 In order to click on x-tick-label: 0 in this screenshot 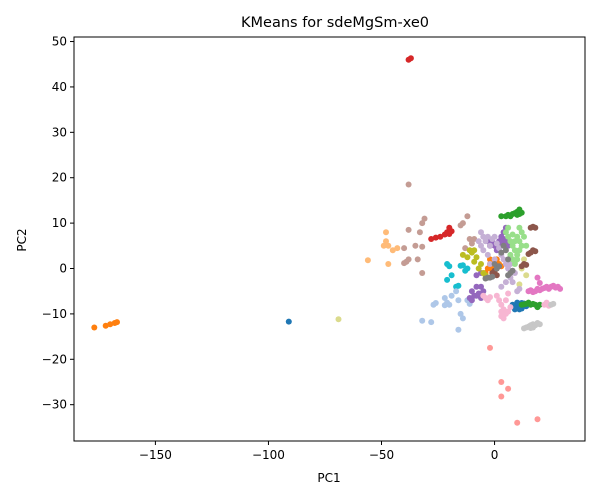, I will do `click(495, 455)`.